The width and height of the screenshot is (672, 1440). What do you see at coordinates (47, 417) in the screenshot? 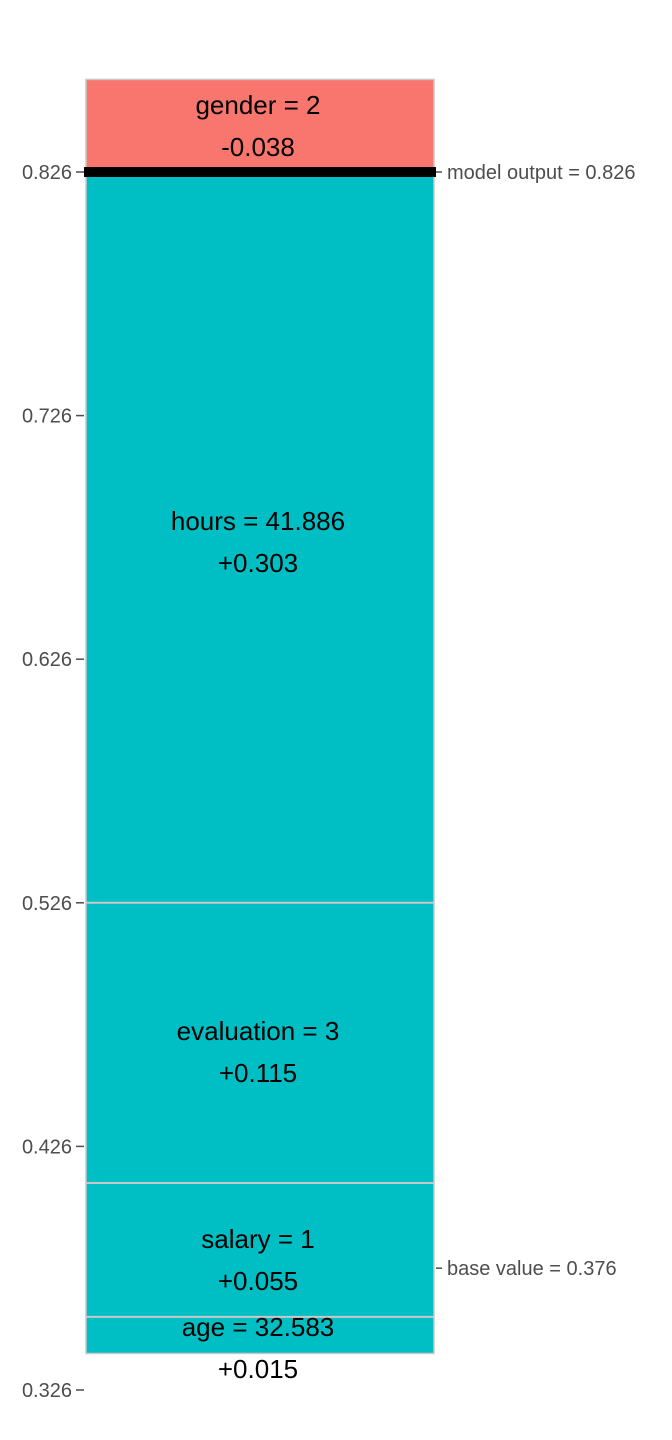
I see `y-tick-label: 0.726` at bounding box center [47, 417].